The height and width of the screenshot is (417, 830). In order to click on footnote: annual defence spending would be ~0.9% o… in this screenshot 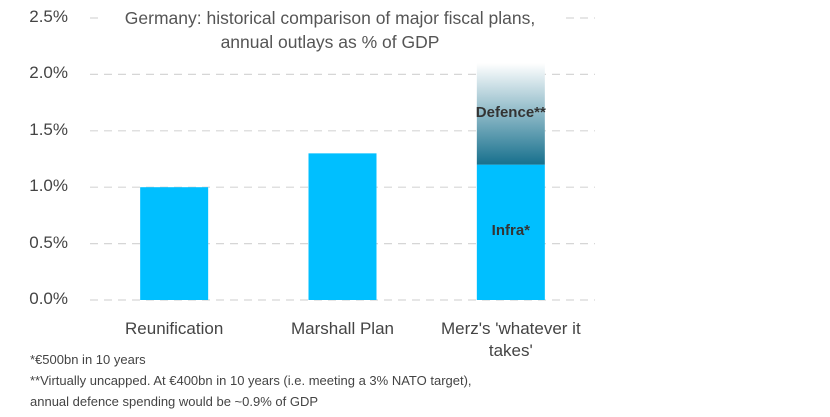, I will do `click(174, 401)`.